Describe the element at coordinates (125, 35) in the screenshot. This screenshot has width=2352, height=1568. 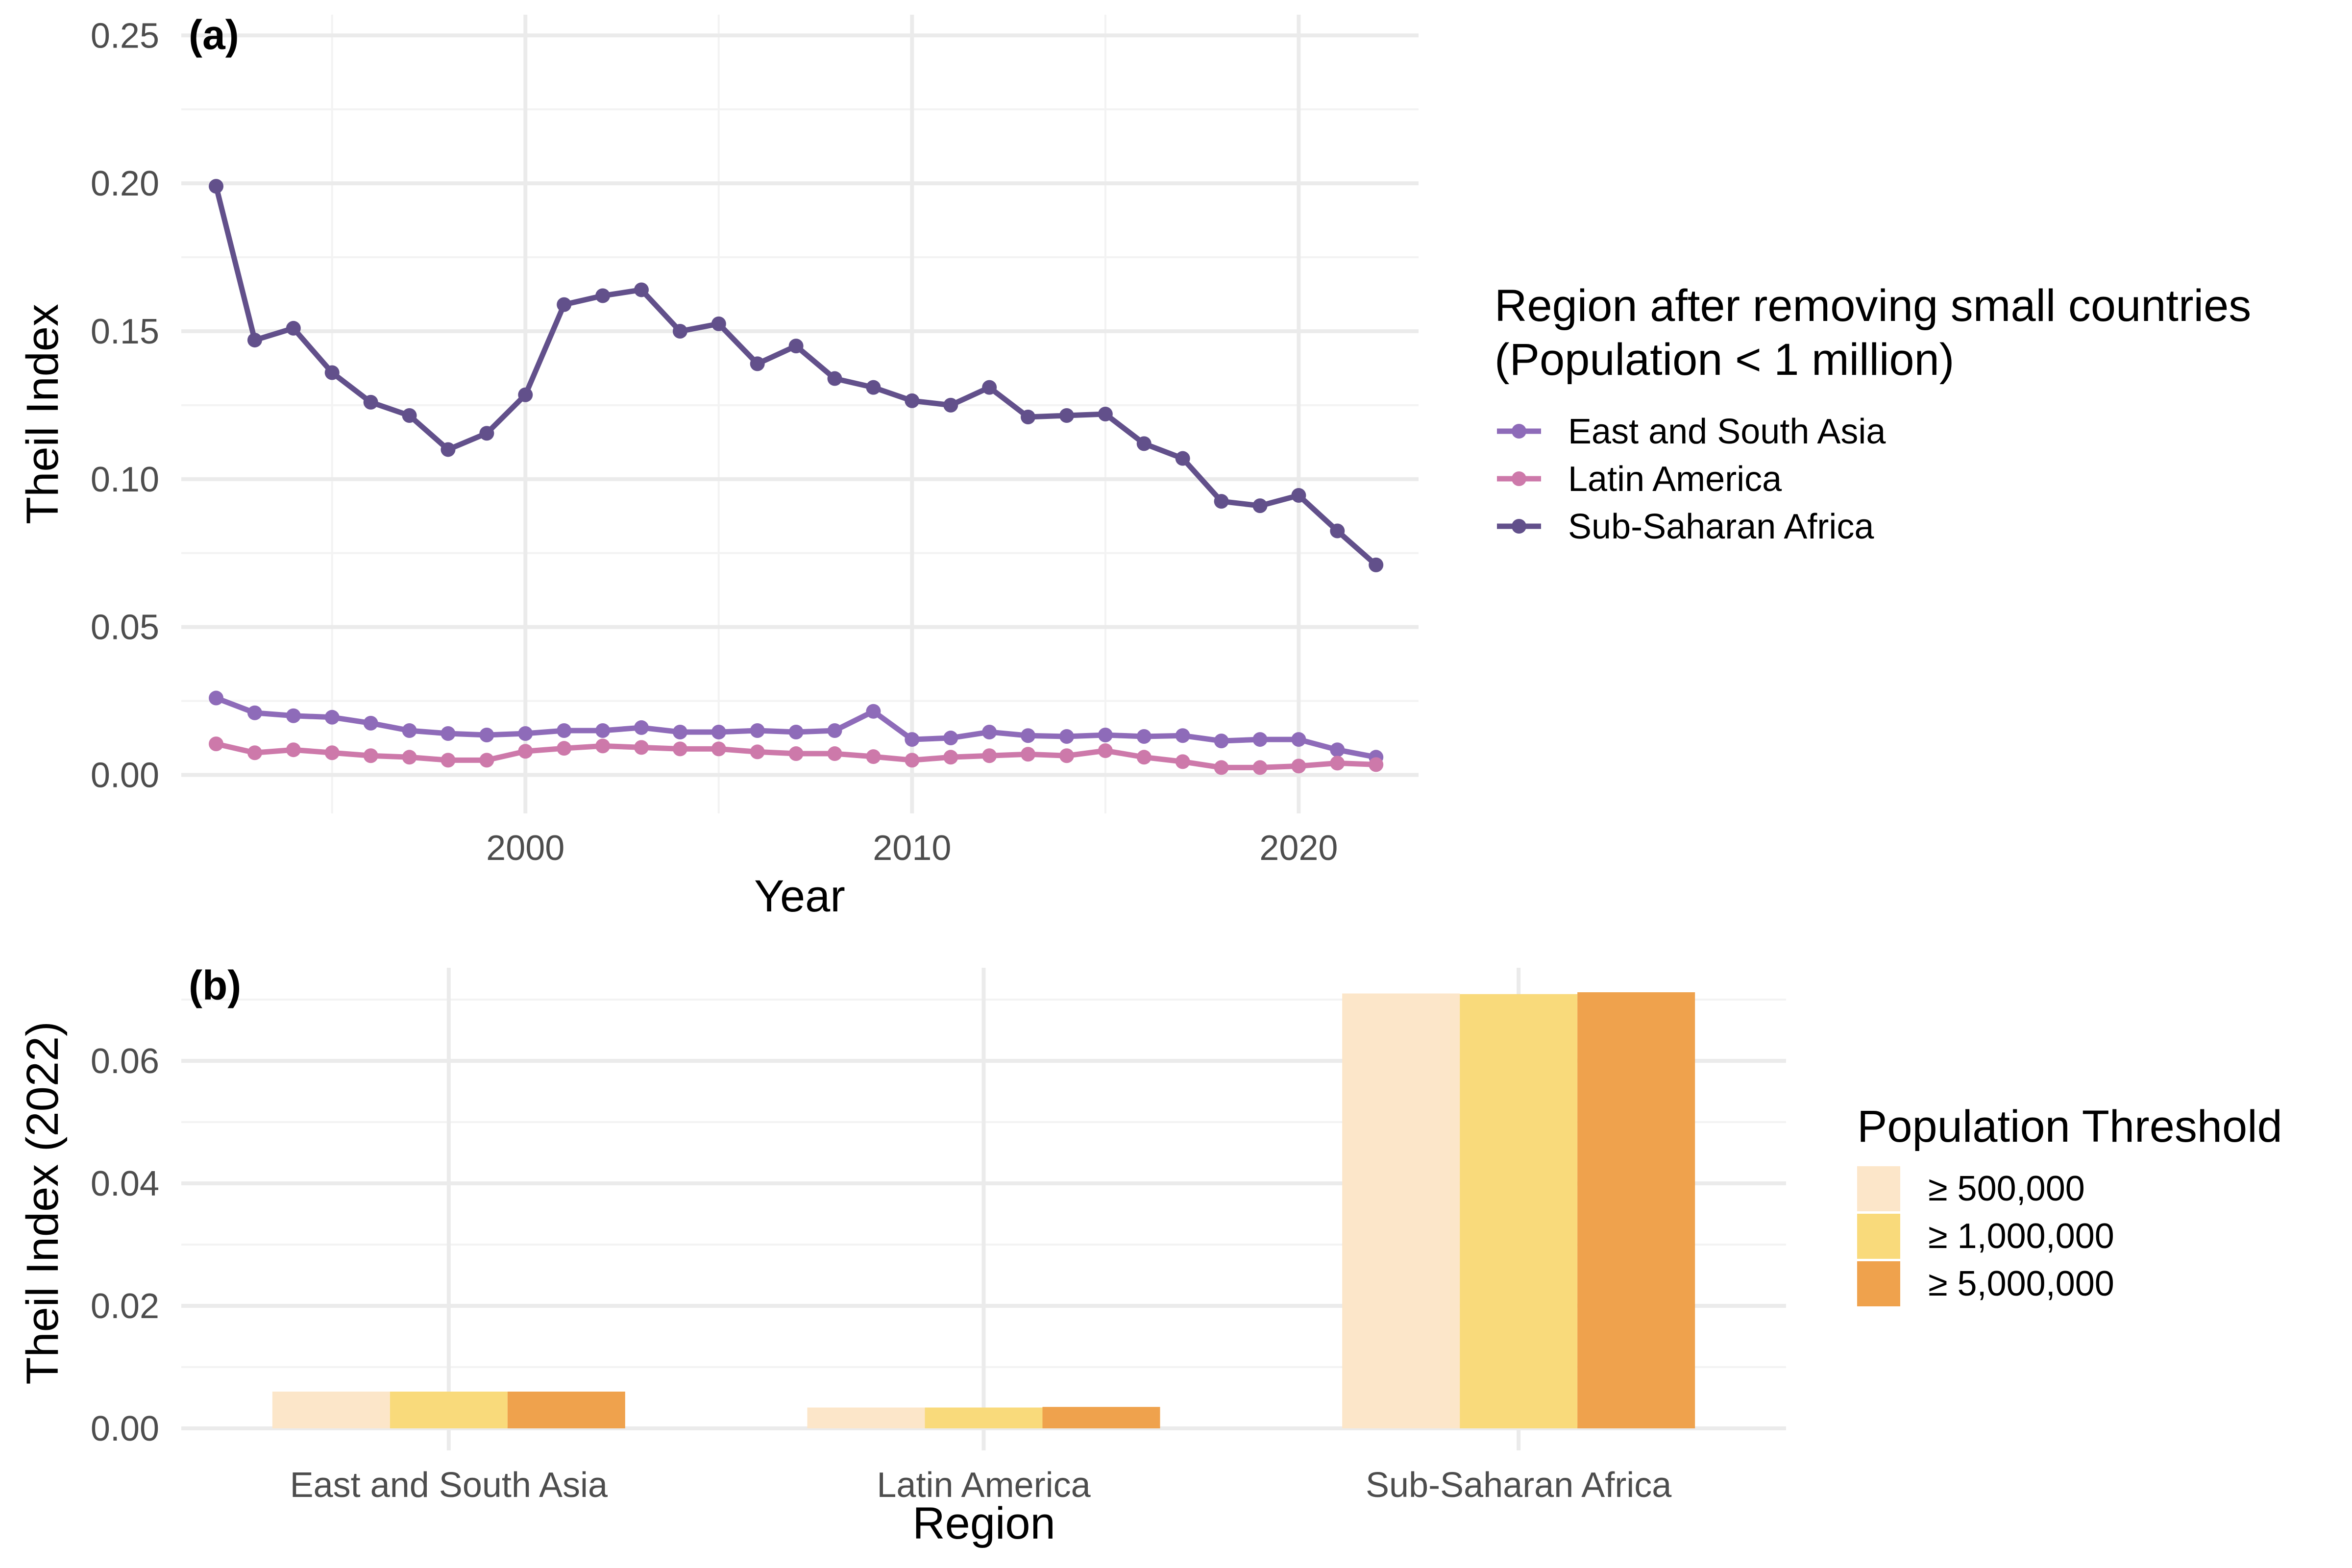
I see `panel-a-y-tick-label: 0.25` at that location.